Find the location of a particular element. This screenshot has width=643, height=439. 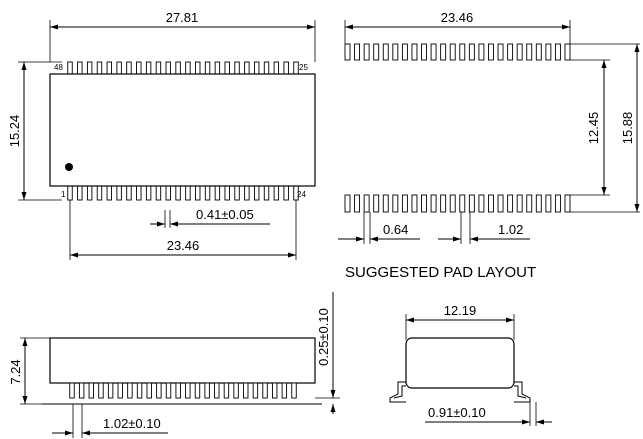

bottom-pad-row is located at coordinates (457, 203).